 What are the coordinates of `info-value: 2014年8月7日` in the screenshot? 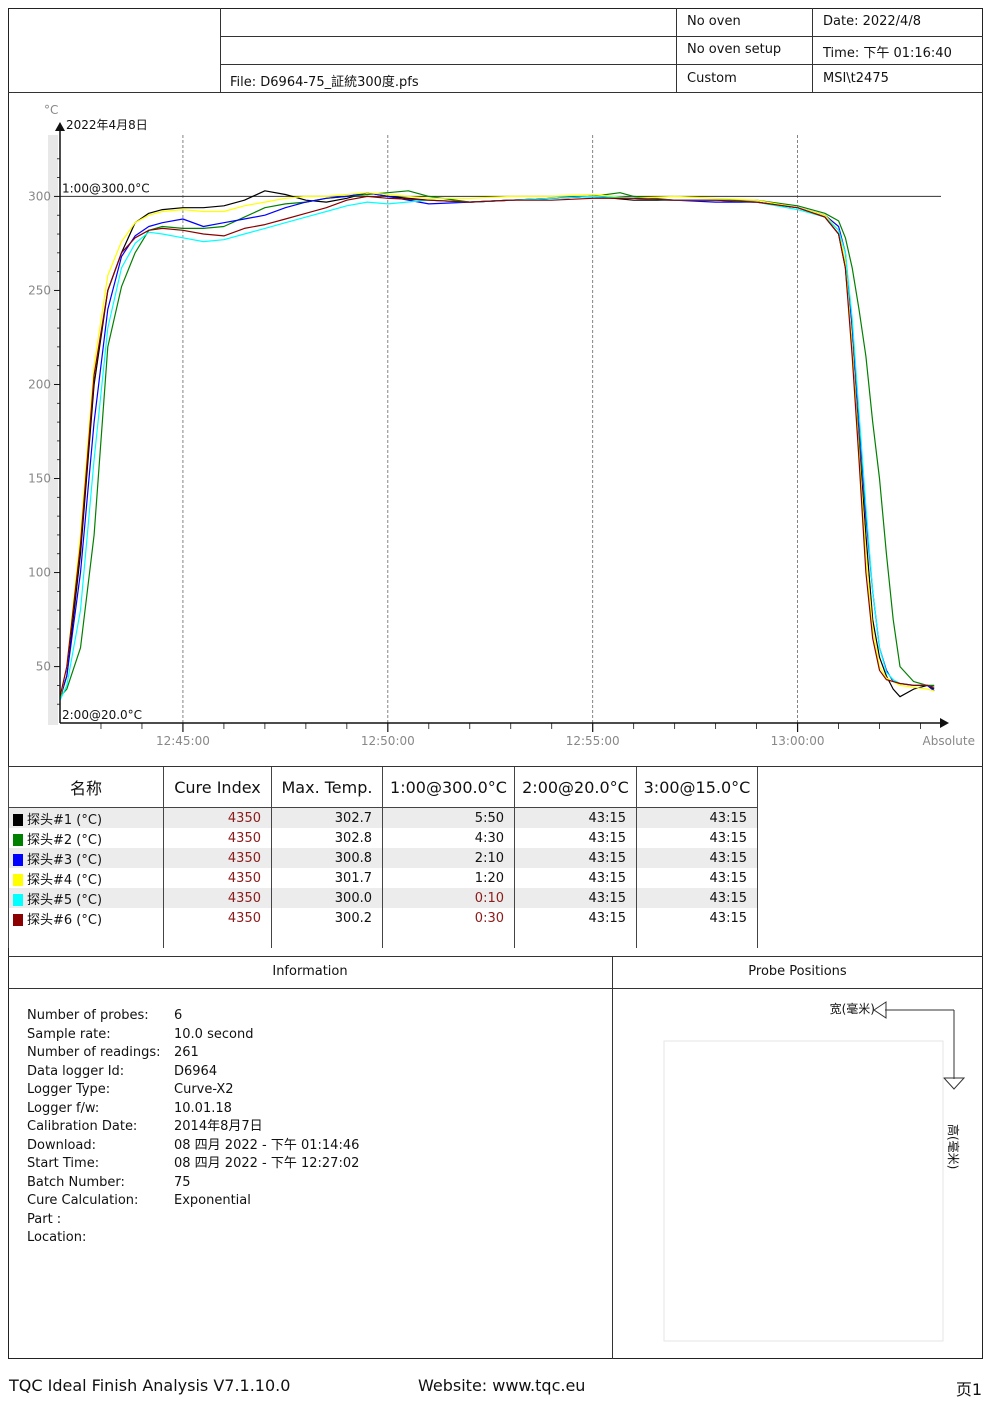 It's located at (218, 1126).